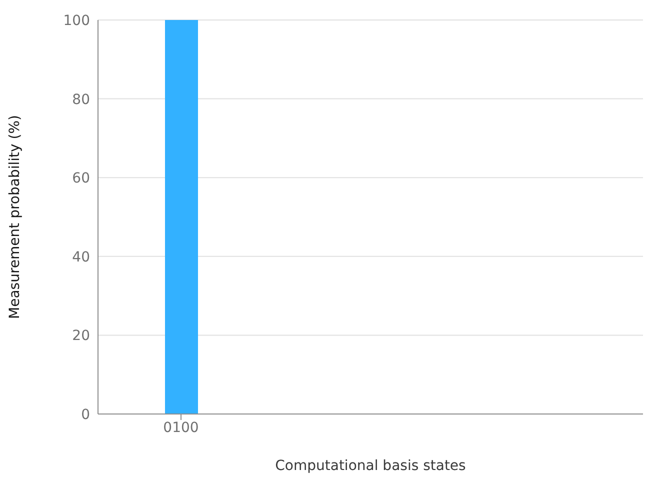  I want to click on y-tick-label: 60, so click(81, 178).